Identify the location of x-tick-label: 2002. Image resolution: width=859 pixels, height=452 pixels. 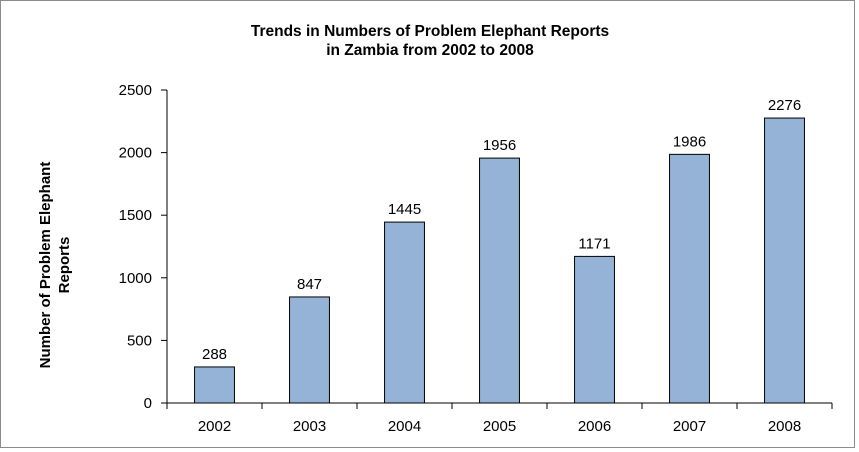
(214, 426).